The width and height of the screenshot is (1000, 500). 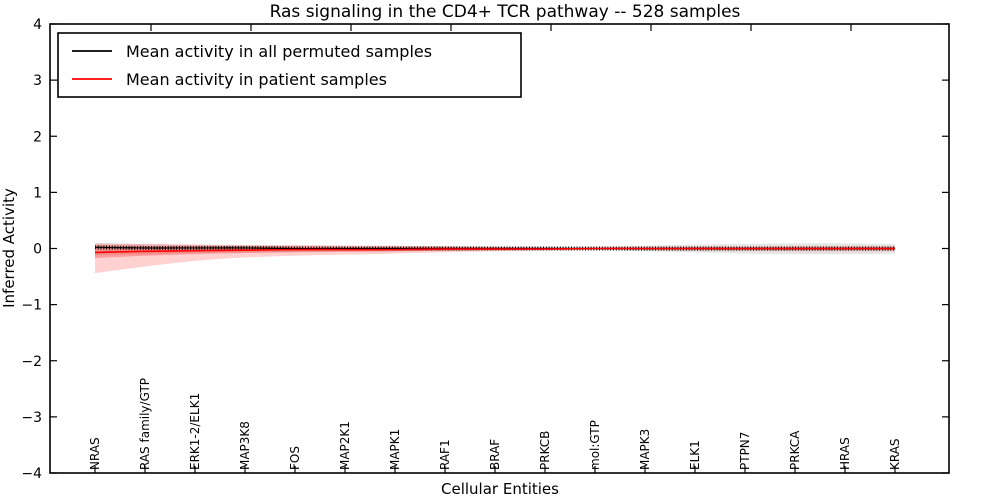 What do you see at coordinates (31, 474) in the screenshot?
I see `y-tick-label: −4` at bounding box center [31, 474].